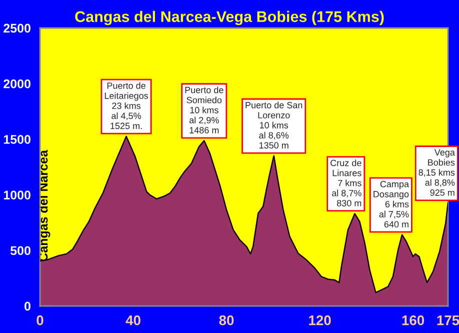 Image resolution: width=459 pixels, height=333 pixels. I want to click on y-tick-label: 1000, so click(17, 195).